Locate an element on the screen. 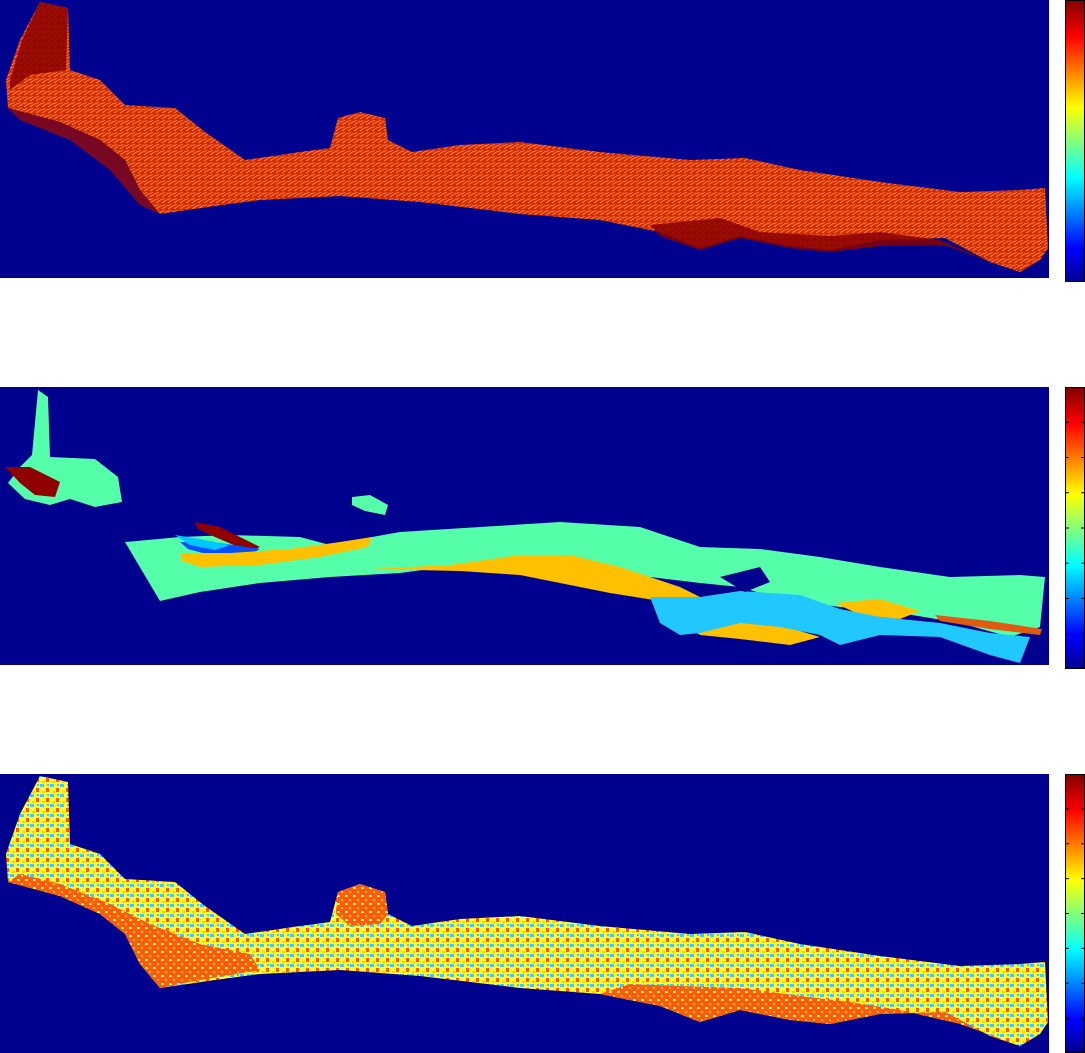 This screenshot has height=1053, width=1085. colorbar-1-canvas is located at coordinates (1075, 141).